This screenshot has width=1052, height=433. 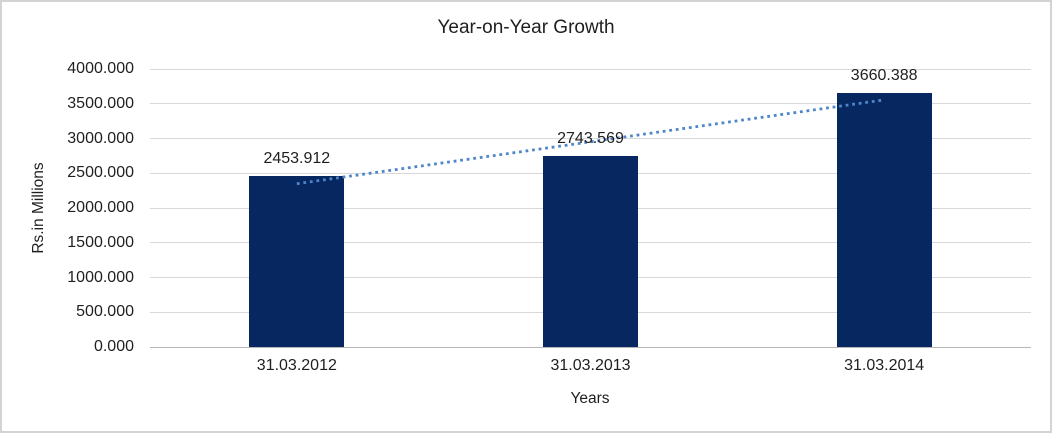 I want to click on x-axis-line, so click(x=590, y=347).